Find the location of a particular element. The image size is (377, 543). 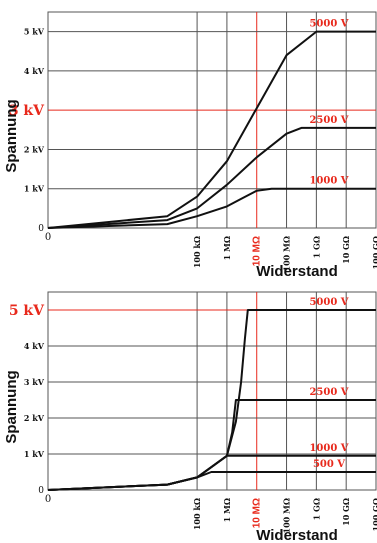

series-line-1000v is located at coordinates (211, 208).